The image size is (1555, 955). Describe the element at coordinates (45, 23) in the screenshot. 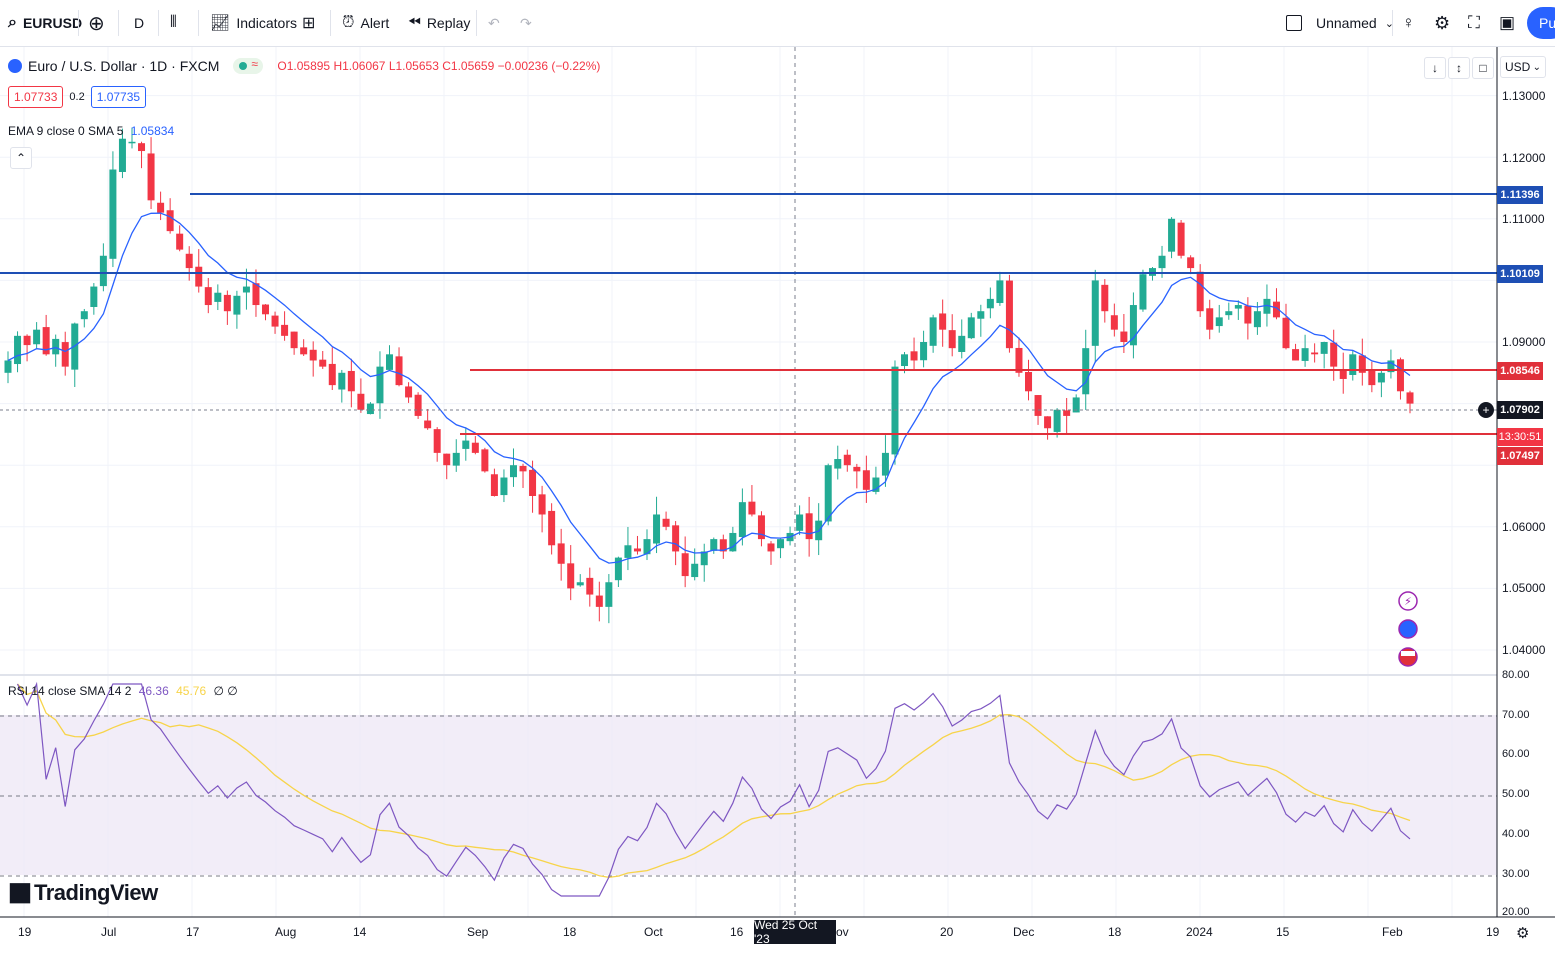

I see `symbol-search: ⌕ EURUSD` at that location.